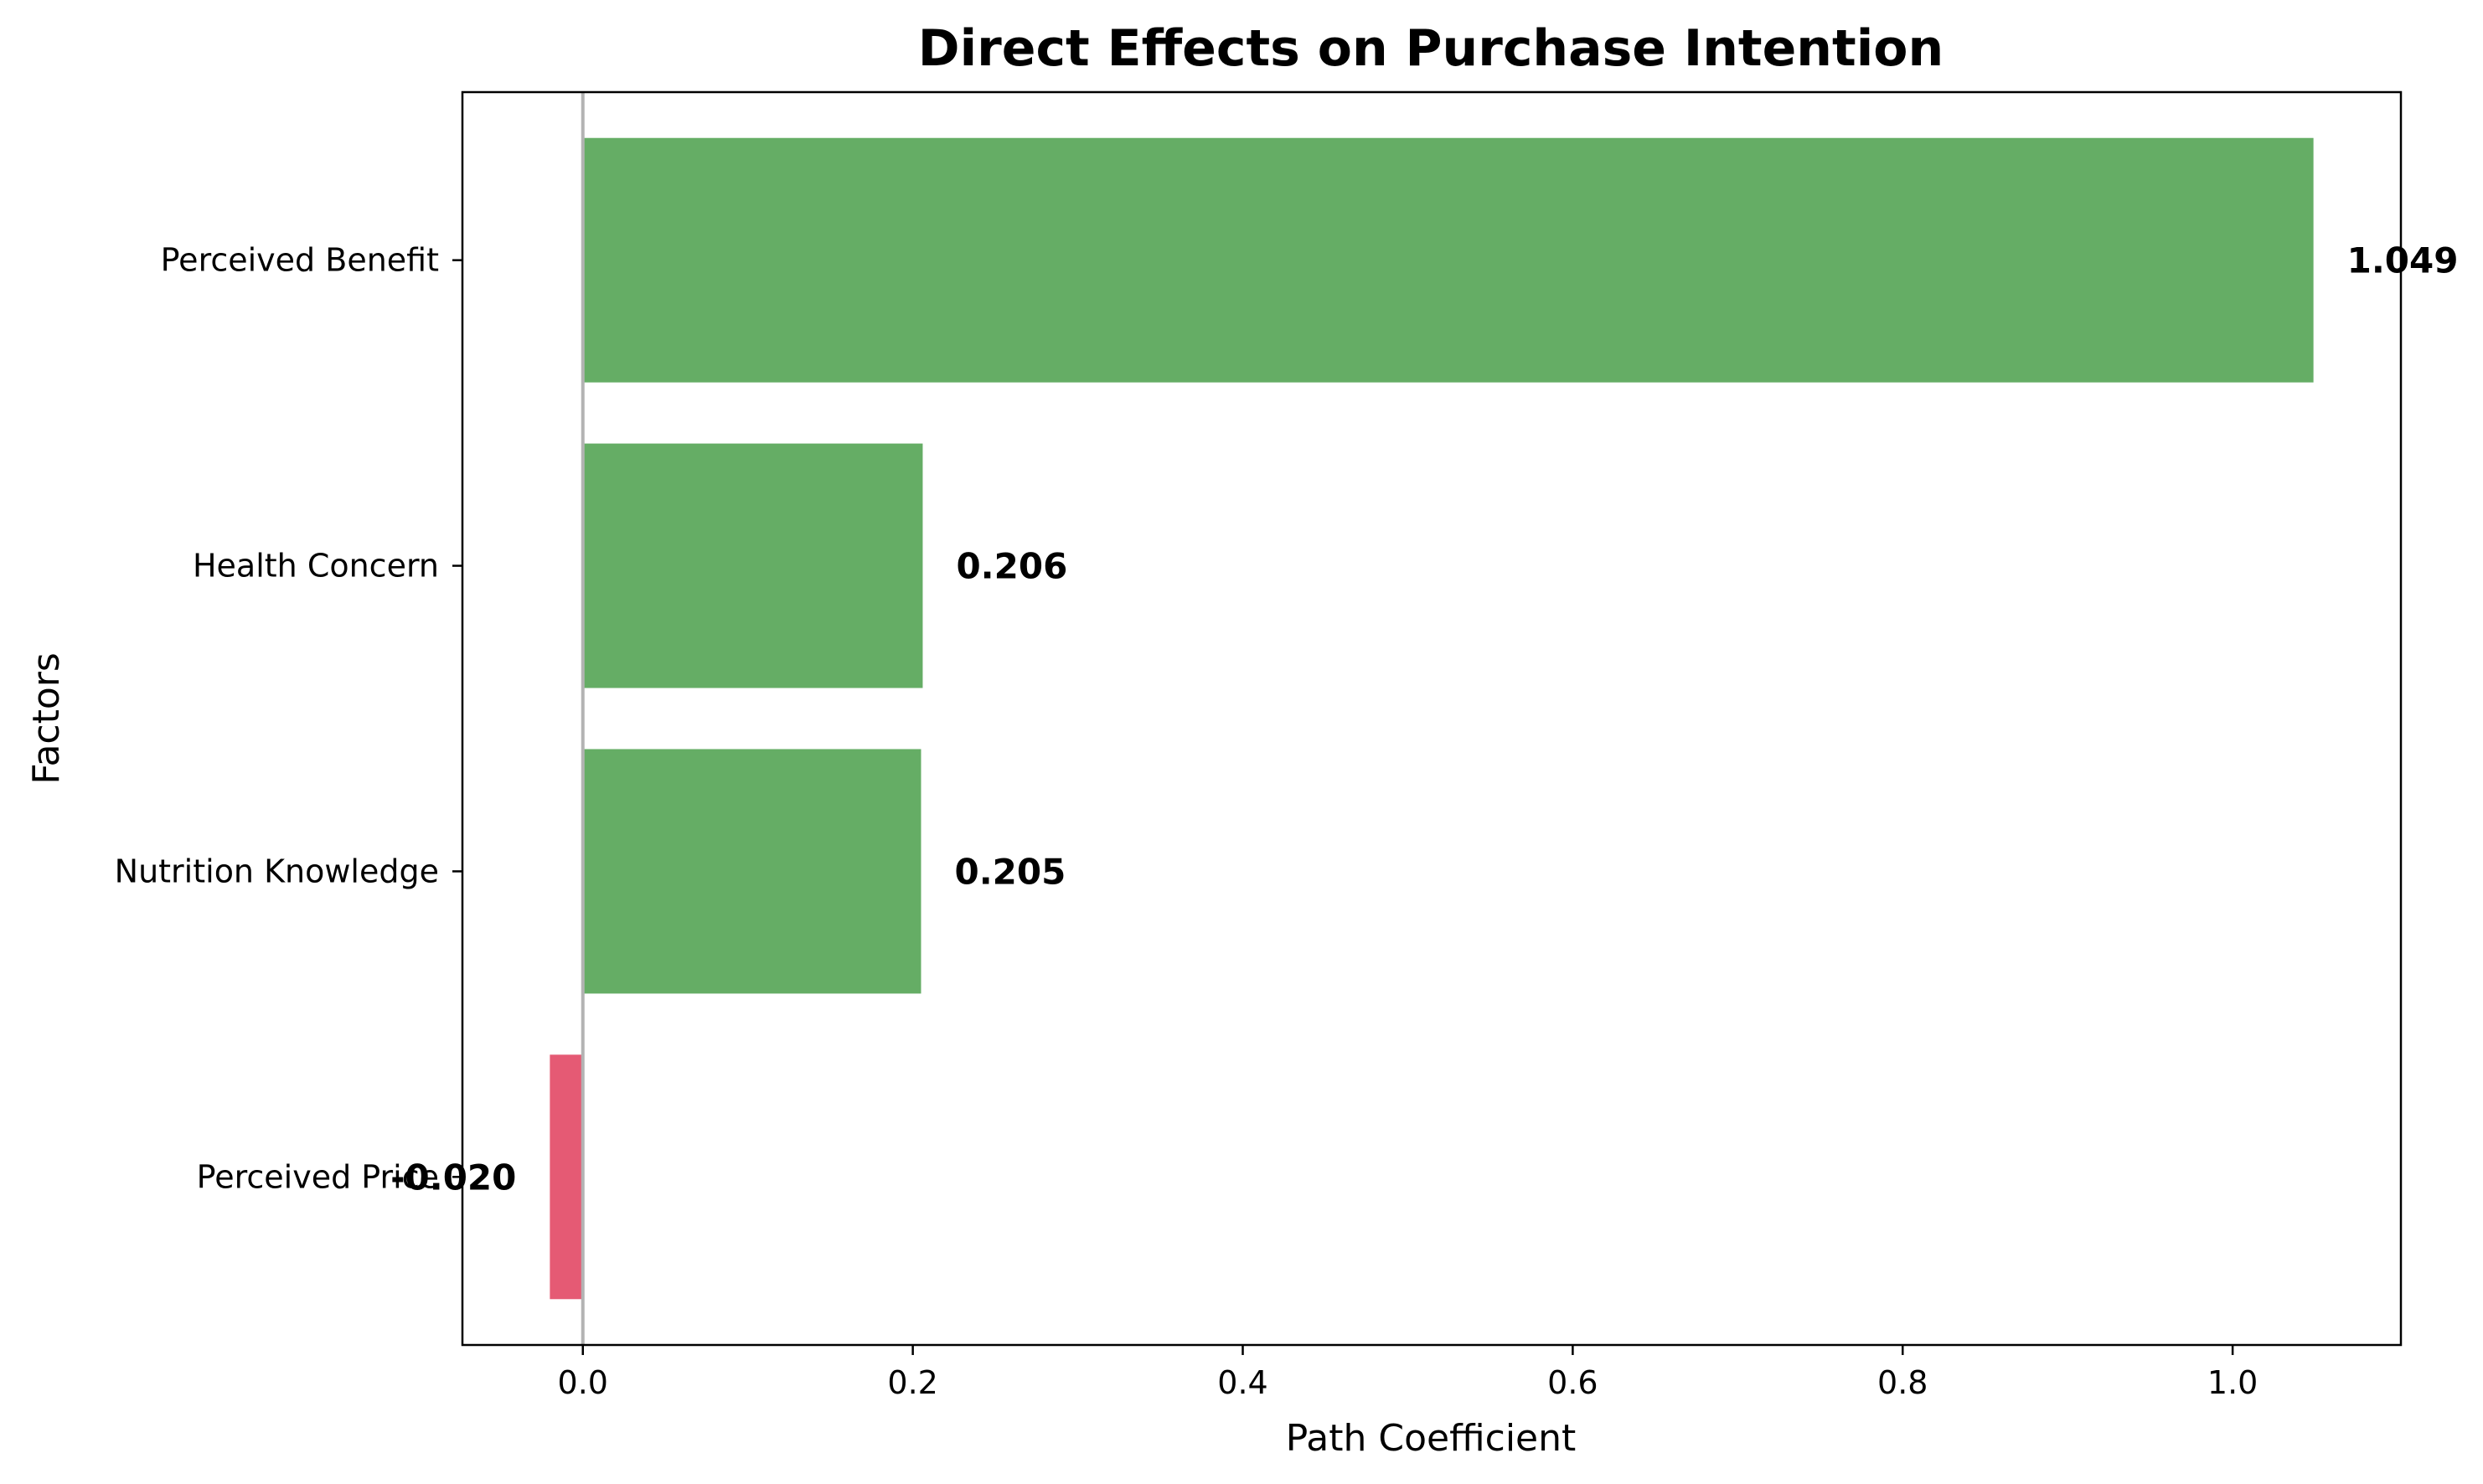 The image size is (2483, 1484). What do you see at coordinates (1431, 1438) in the screenshot?
I see `x-axis-label: Path Coefficient` at bounding box center [1431, 1438].